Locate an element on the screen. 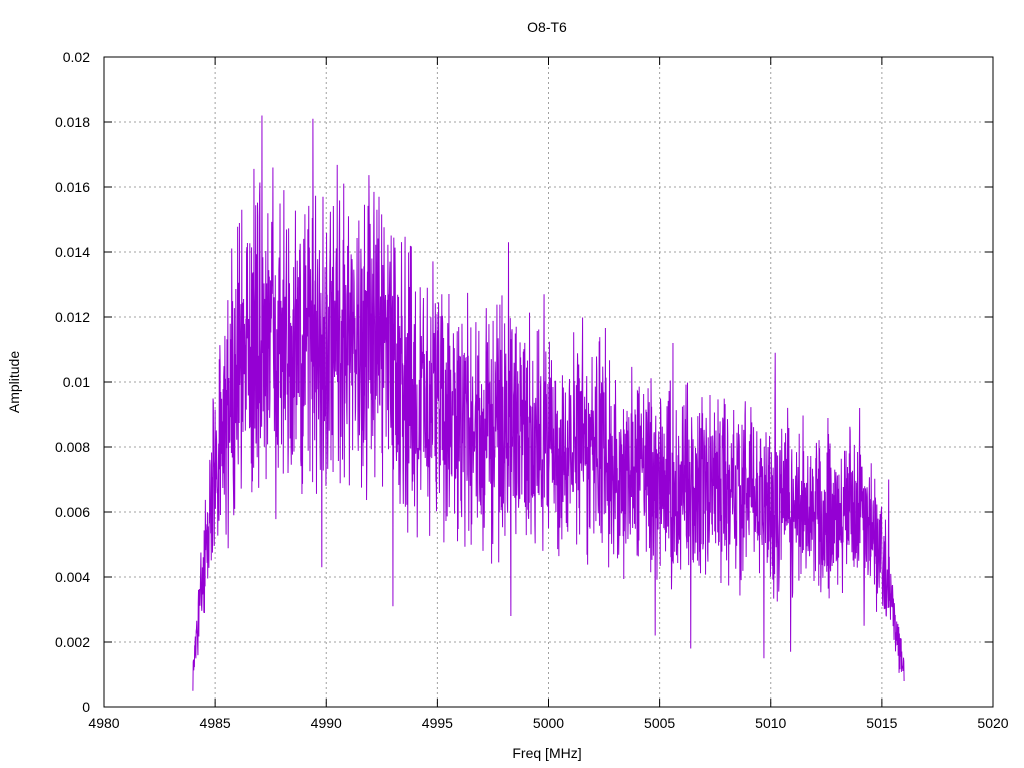 The image size is (1024, 768). x-tick-labels: 4980 4985 4990 4995 5000 5005 5010 5015 5020 is located at coordinates (548, 723).